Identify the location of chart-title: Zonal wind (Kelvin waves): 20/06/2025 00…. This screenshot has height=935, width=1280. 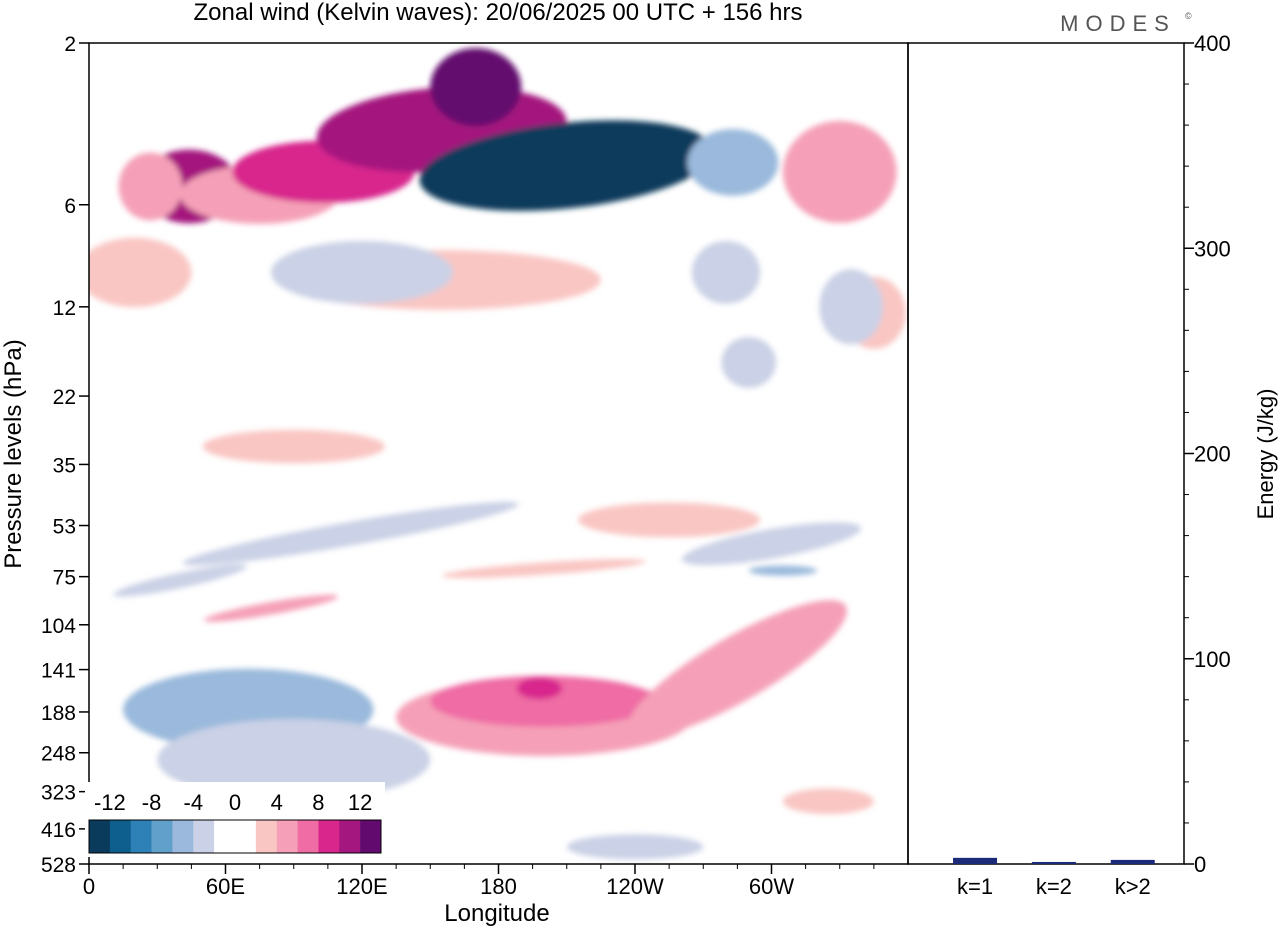
(498, 13).